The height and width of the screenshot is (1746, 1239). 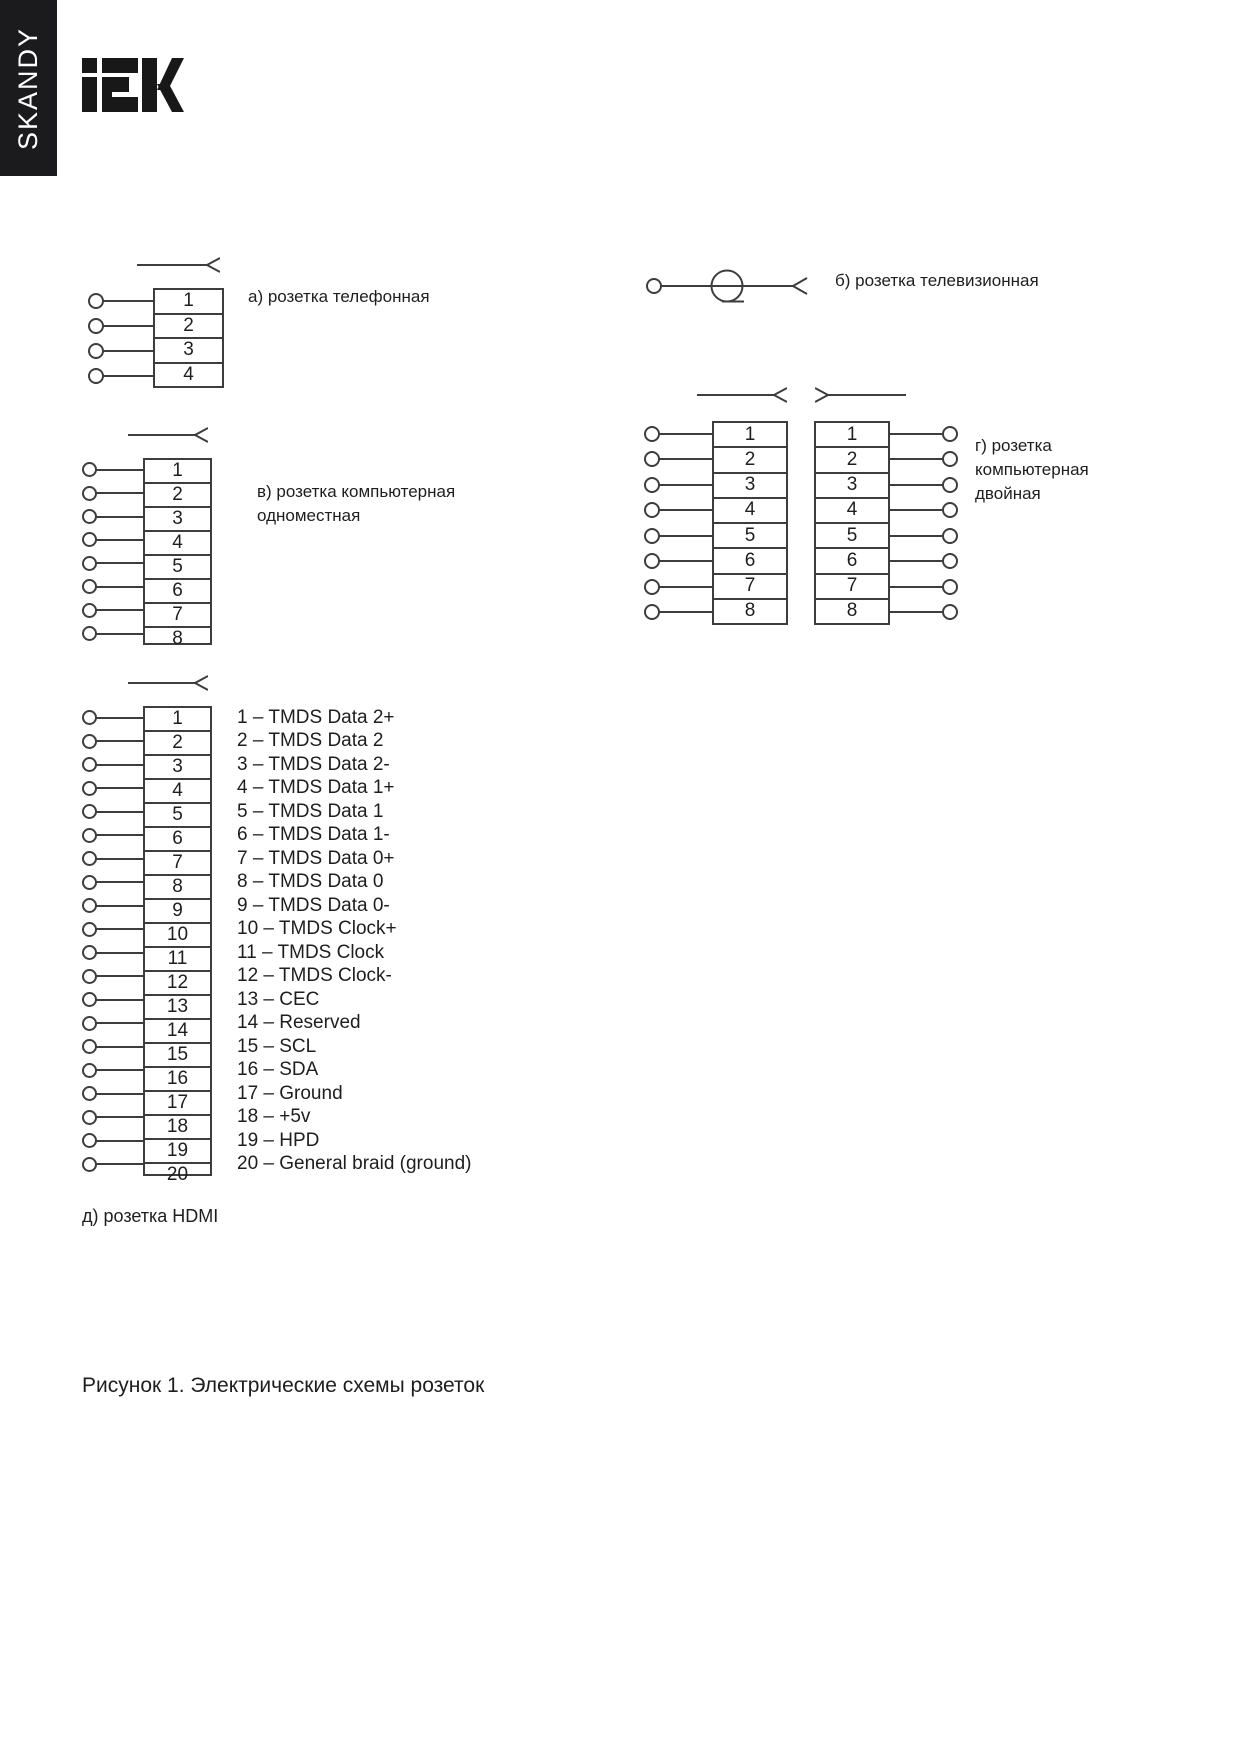 I want to click on hdmi-pin-description: 6 – TMDS Data 1-, so click(x=313, y=835).